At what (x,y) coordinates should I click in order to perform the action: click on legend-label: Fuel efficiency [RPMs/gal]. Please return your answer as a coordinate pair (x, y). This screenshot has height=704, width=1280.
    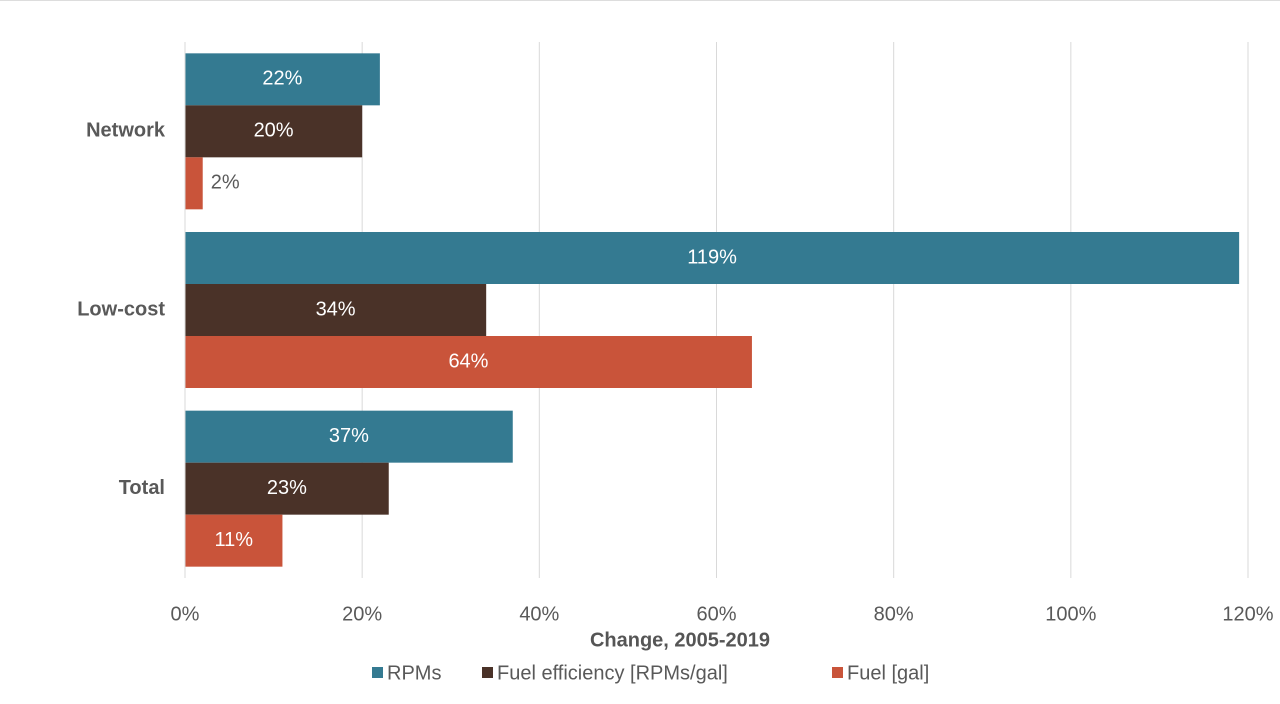
    Looking at the image, I should click on (612, 673).